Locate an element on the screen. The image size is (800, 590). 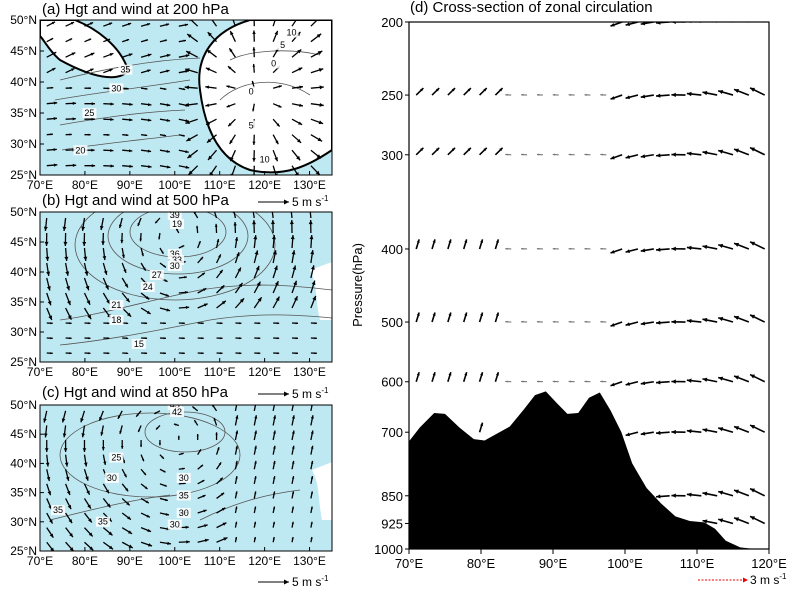
wind-arrow-shaft is located at coordinates (291, 215).